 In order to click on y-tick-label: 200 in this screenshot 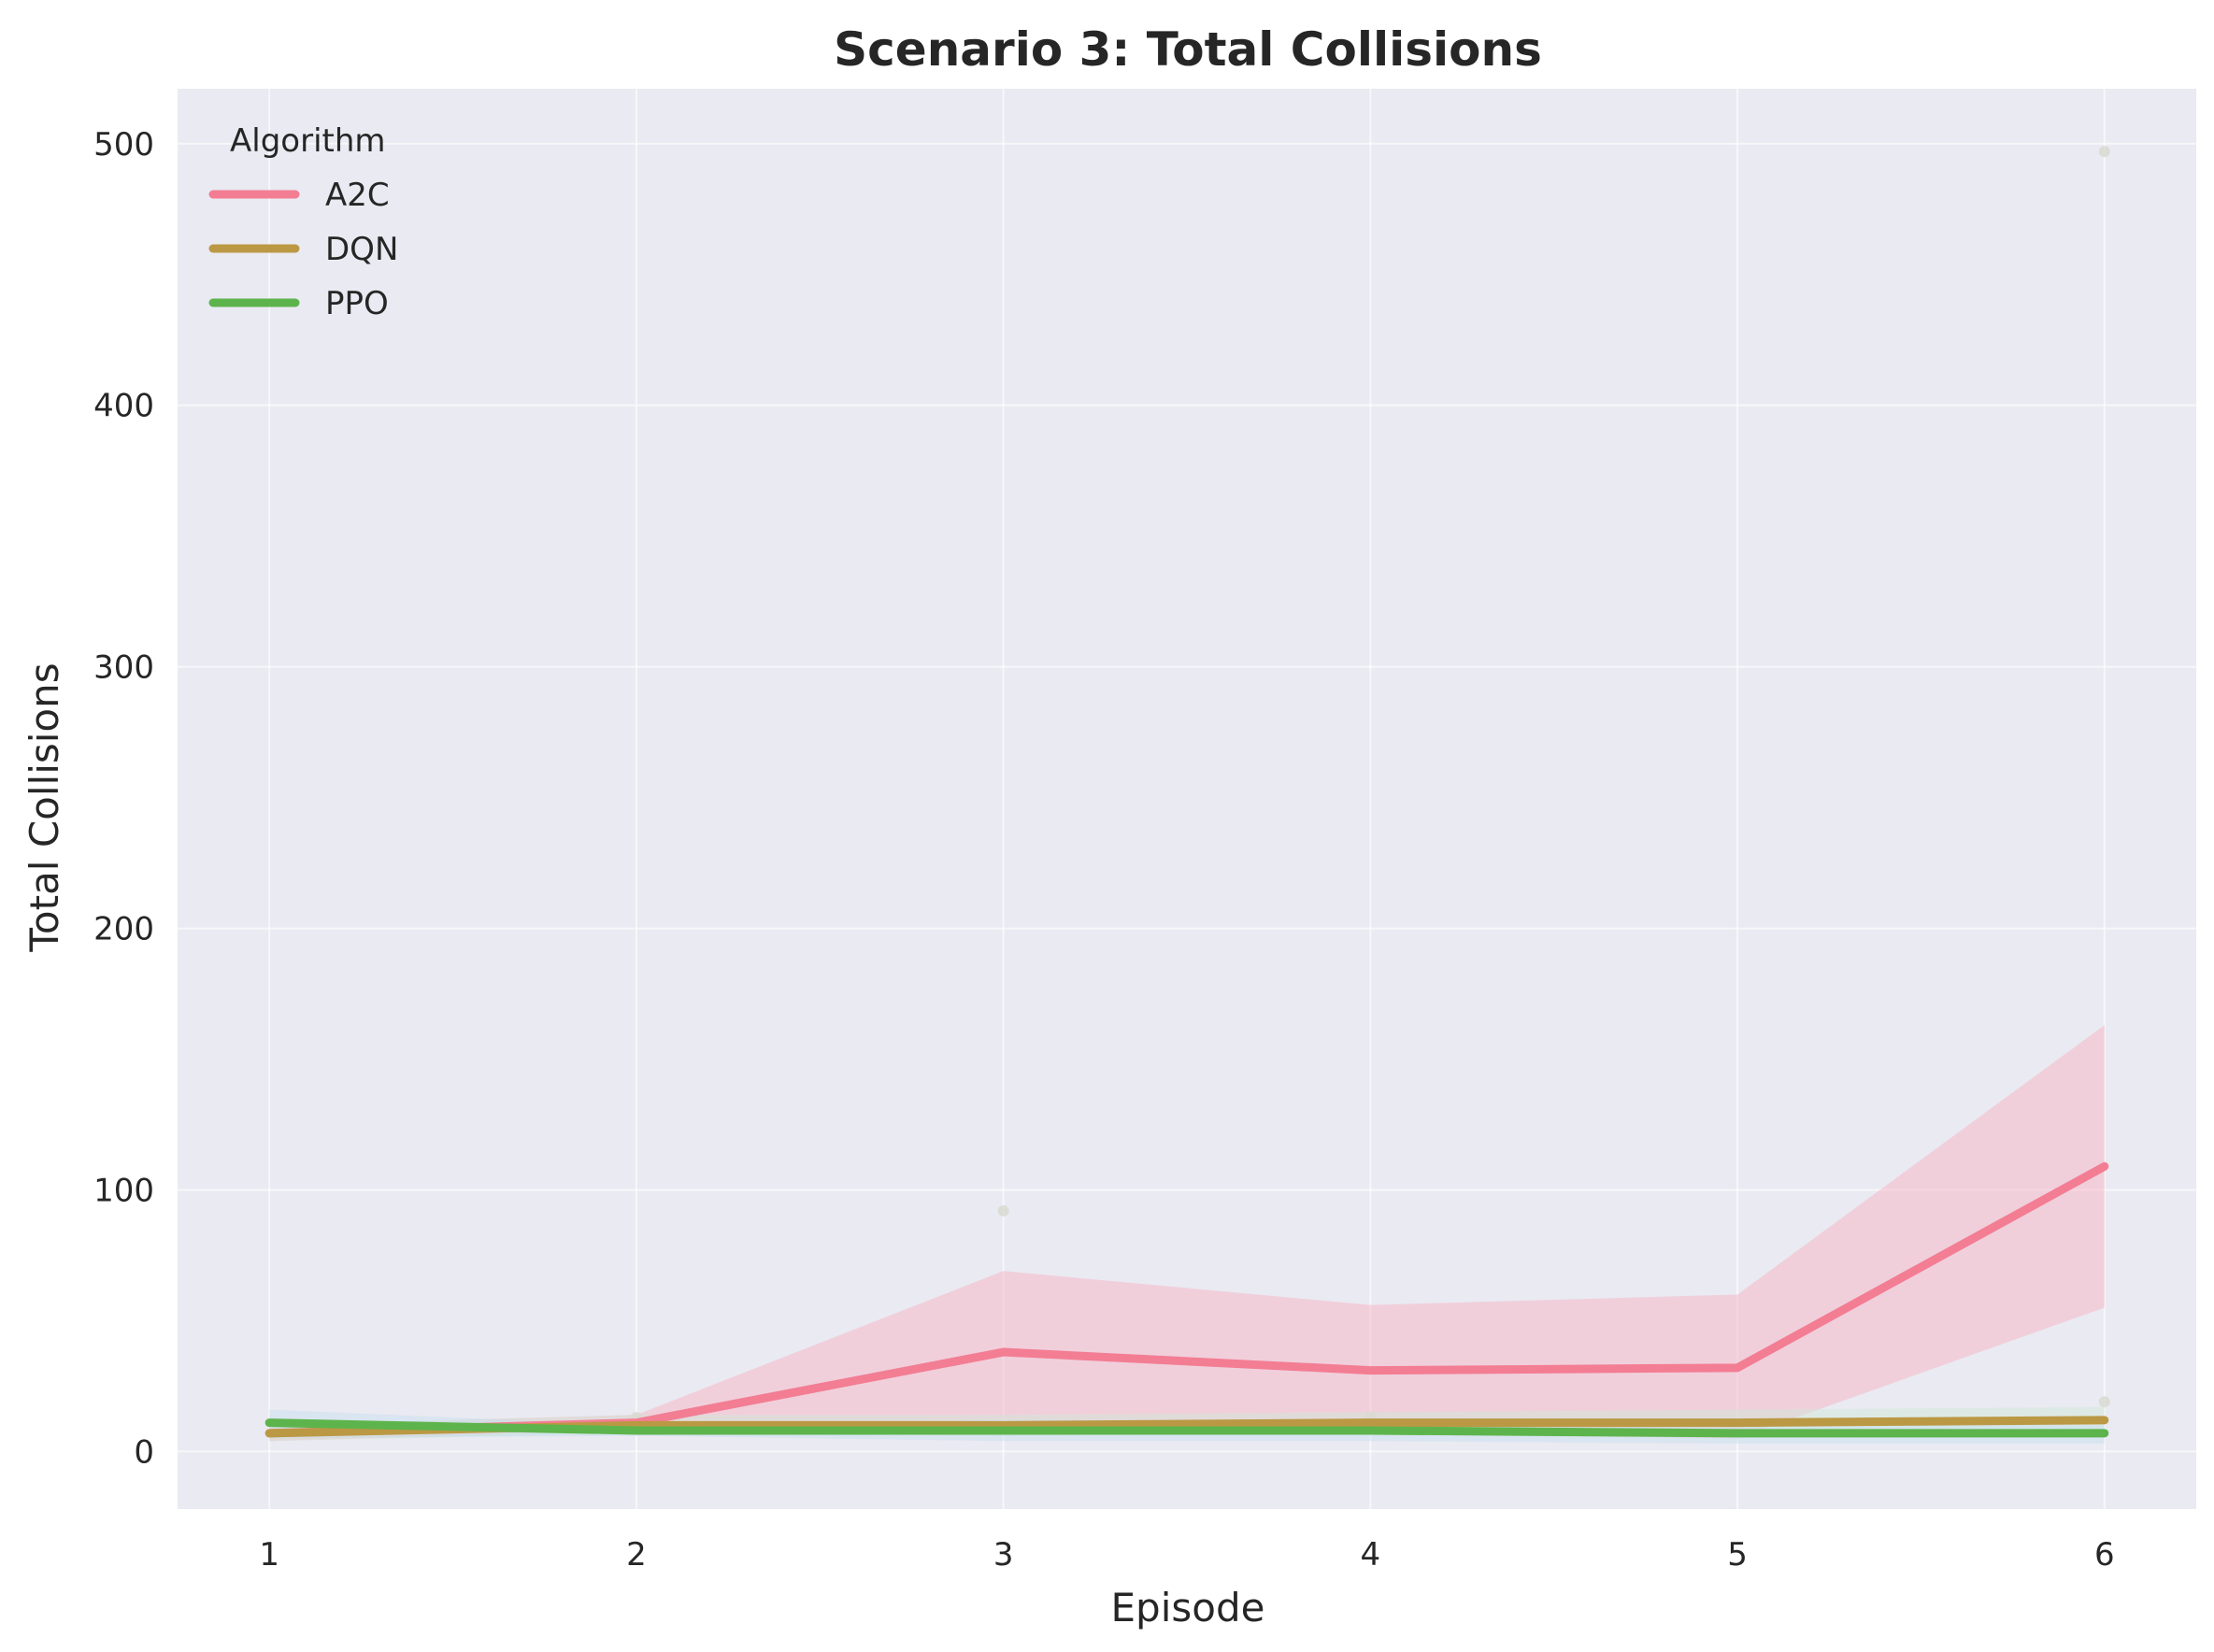, I will do `click(124, 930)`.